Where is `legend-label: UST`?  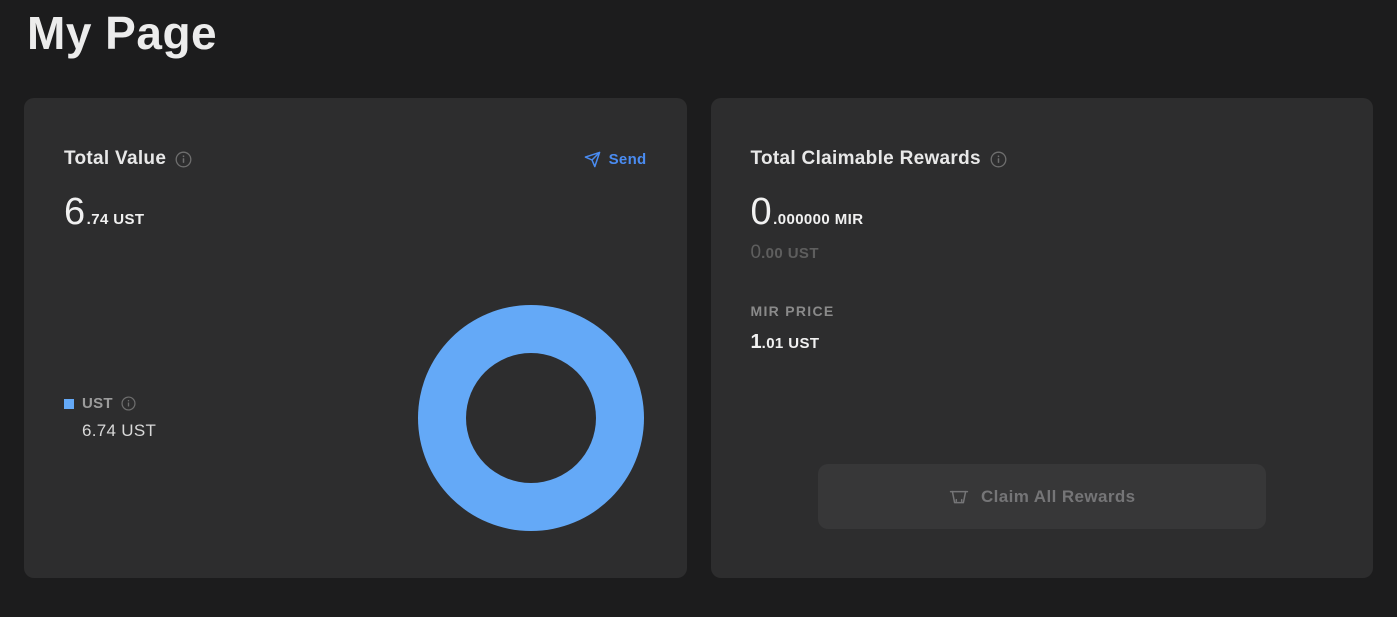
legend-label: UST is located at coordinates (97, 403).